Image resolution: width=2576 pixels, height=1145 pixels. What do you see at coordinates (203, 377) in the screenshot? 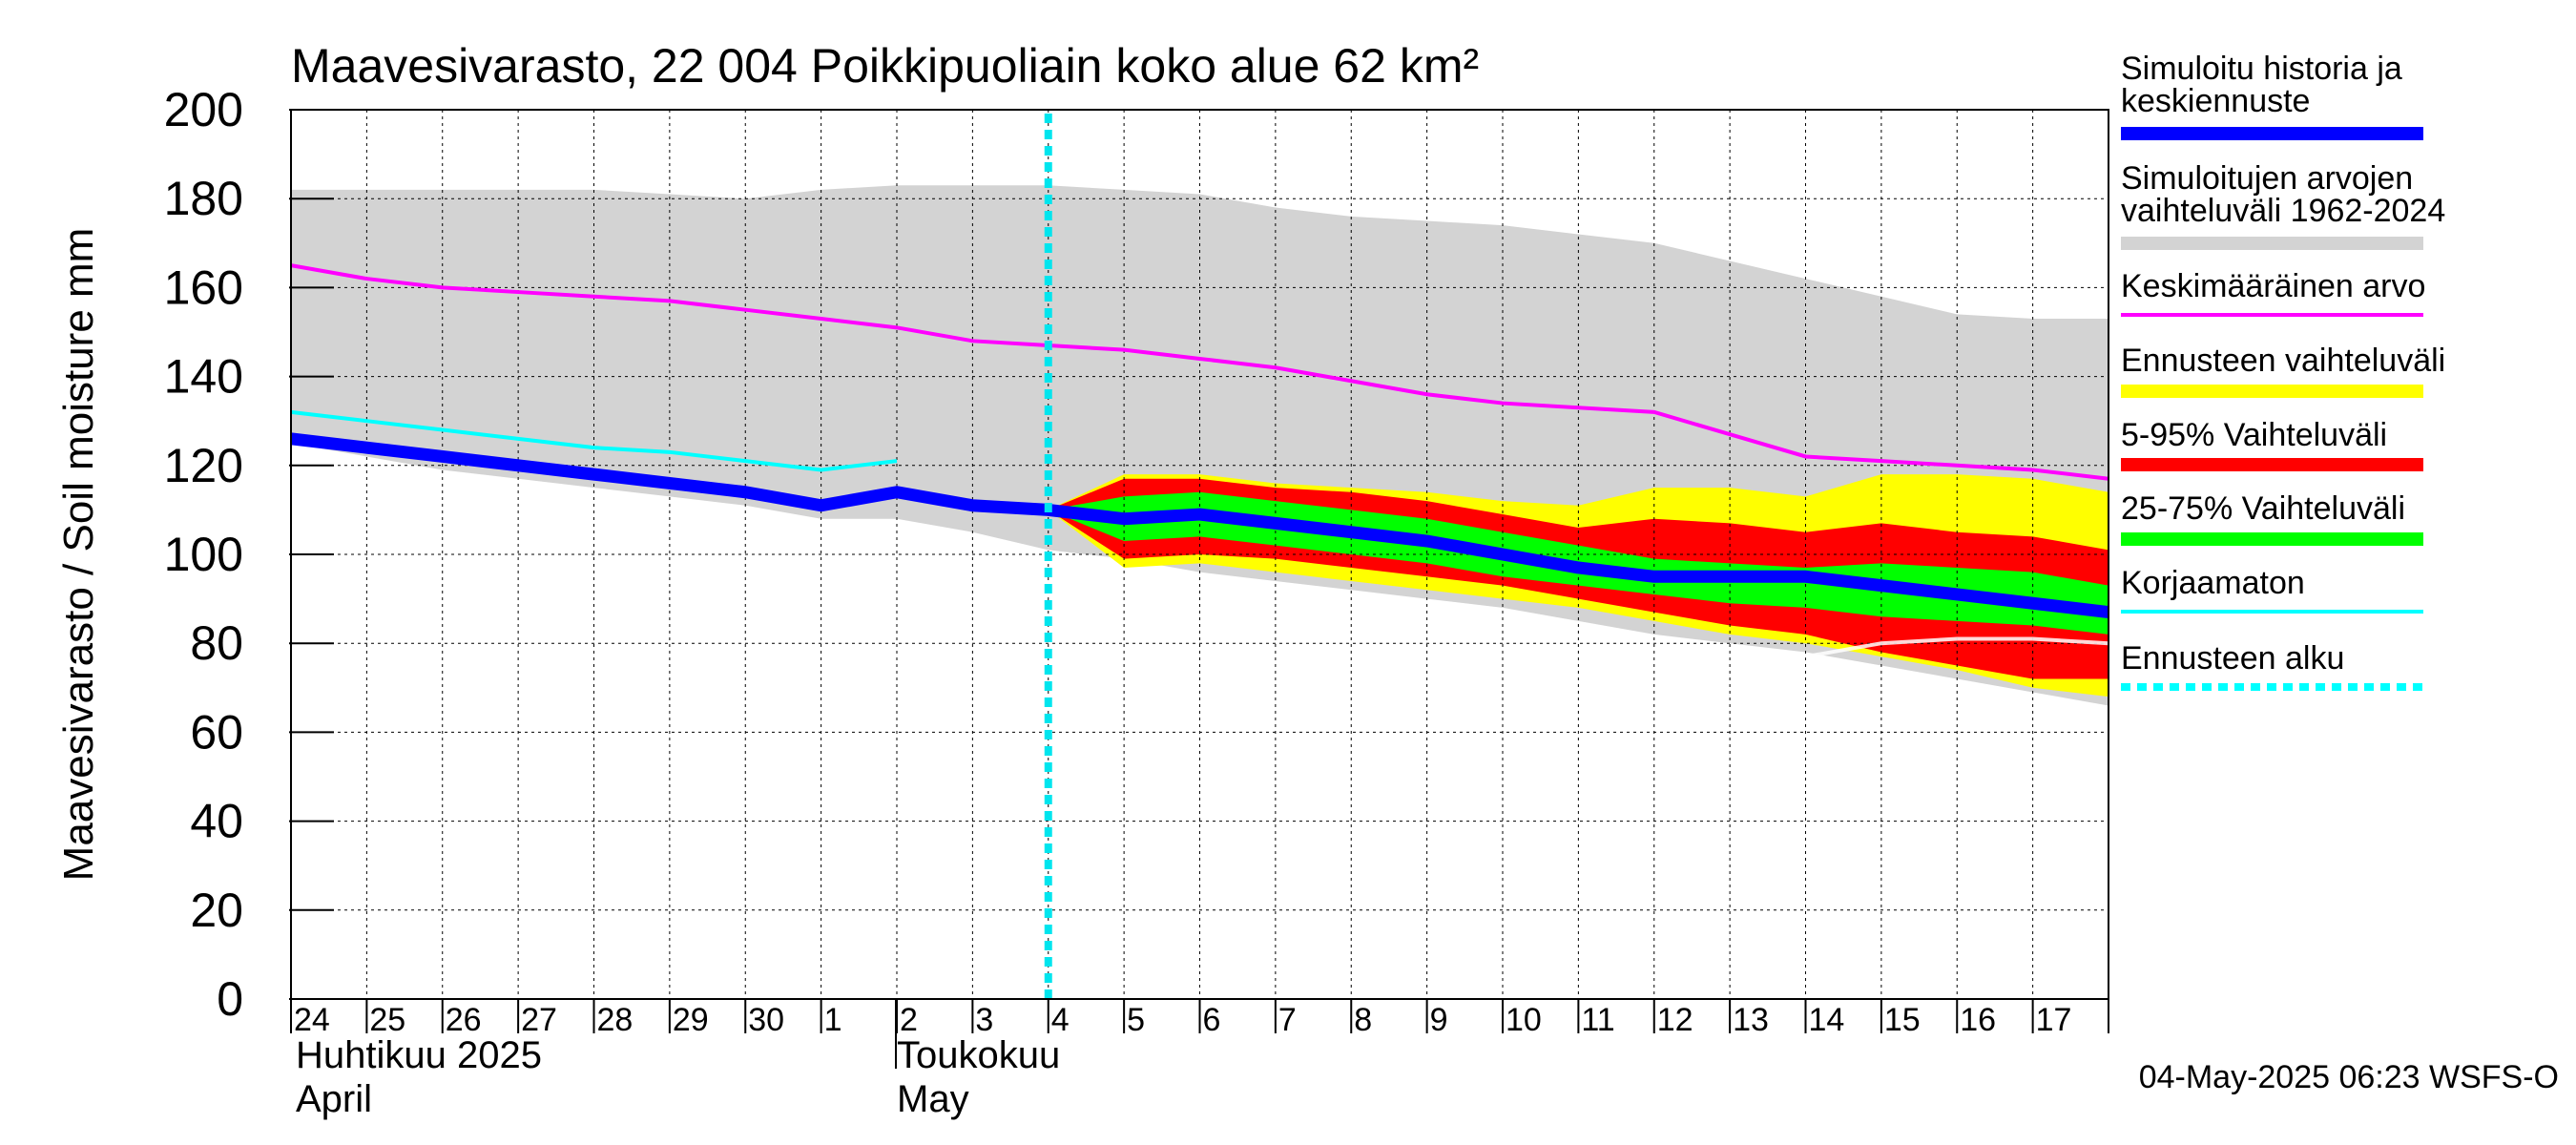
I see `y-tick-label: 140` at bounding box center [203, 377].